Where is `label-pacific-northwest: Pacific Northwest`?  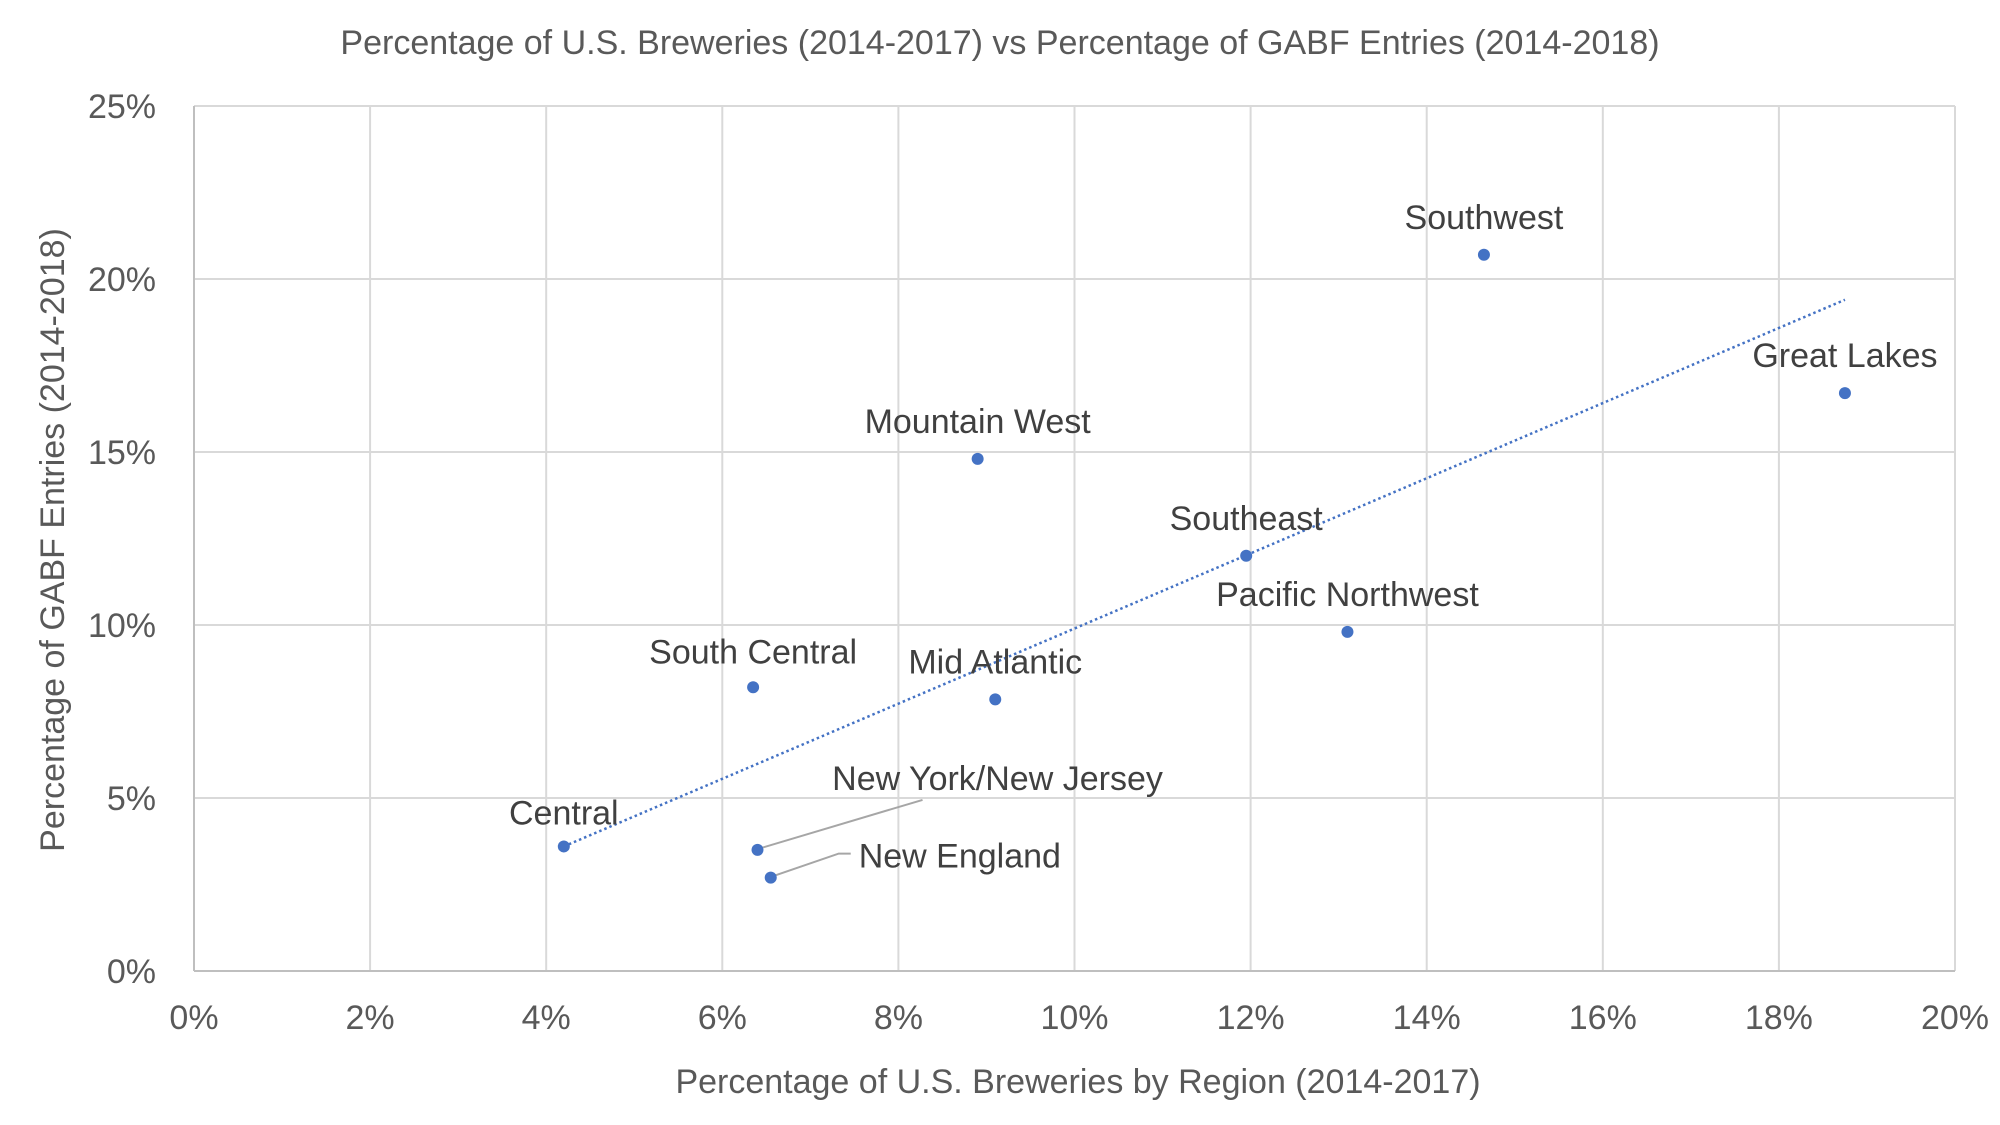 label-pacific-northwest: Pacific Northwest is located at coordinates (1347, 595).